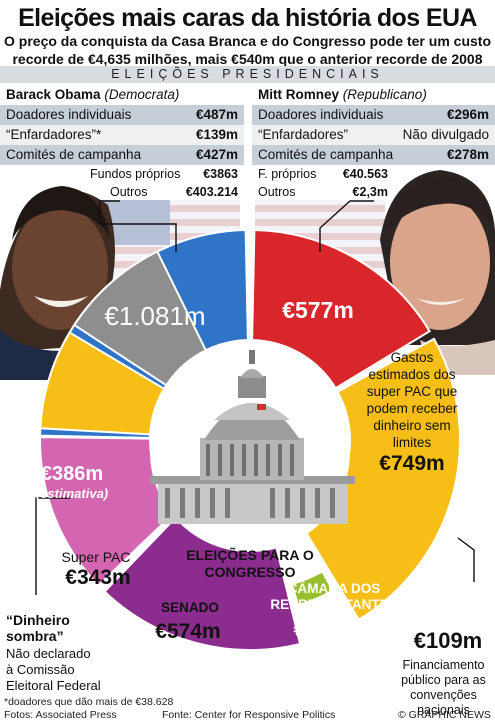 The height and width of the screenshot is (721, 495). I want to click on gastos-label-line: estimados dos, so click(411, 374).